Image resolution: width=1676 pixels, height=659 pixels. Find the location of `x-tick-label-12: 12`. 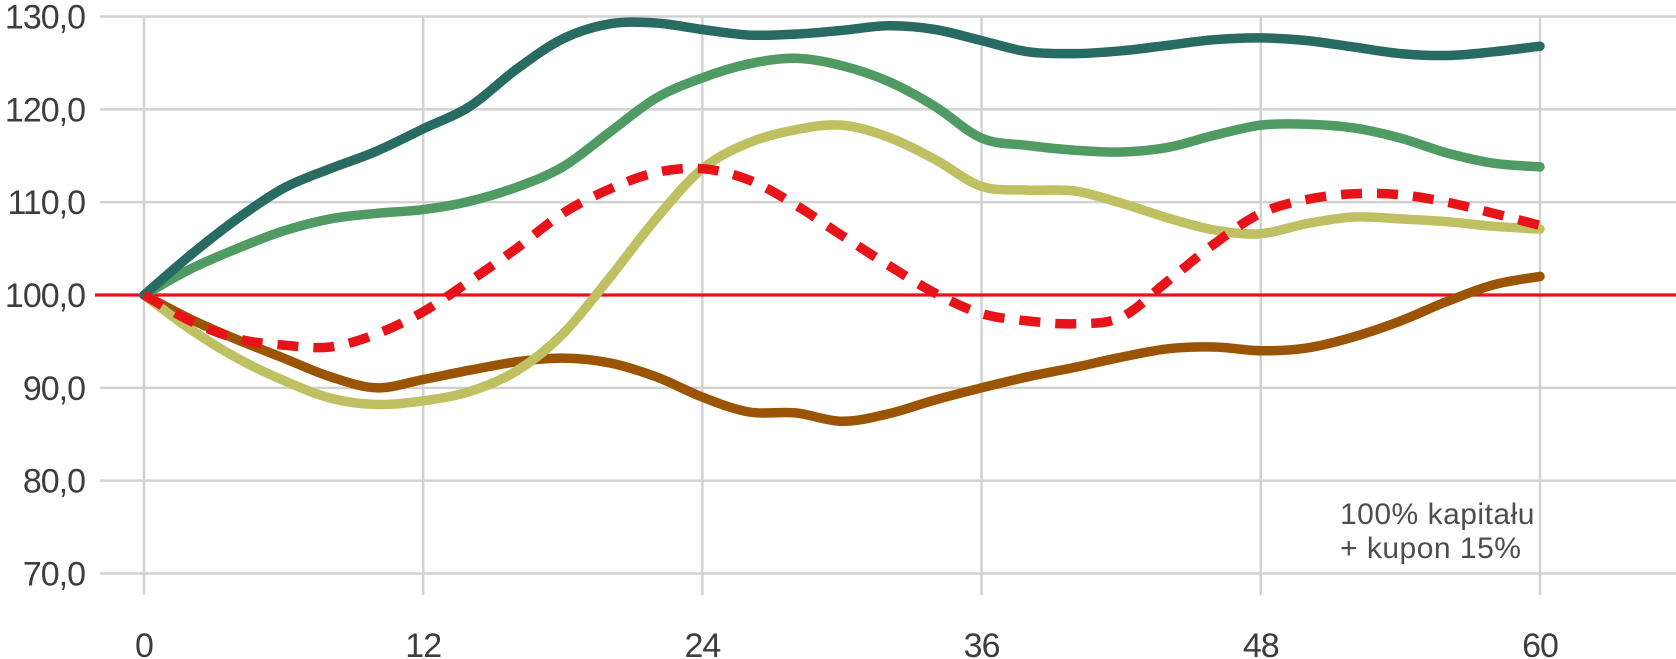

x-tick-label-12: 12 is located at coordinates (423, 643).